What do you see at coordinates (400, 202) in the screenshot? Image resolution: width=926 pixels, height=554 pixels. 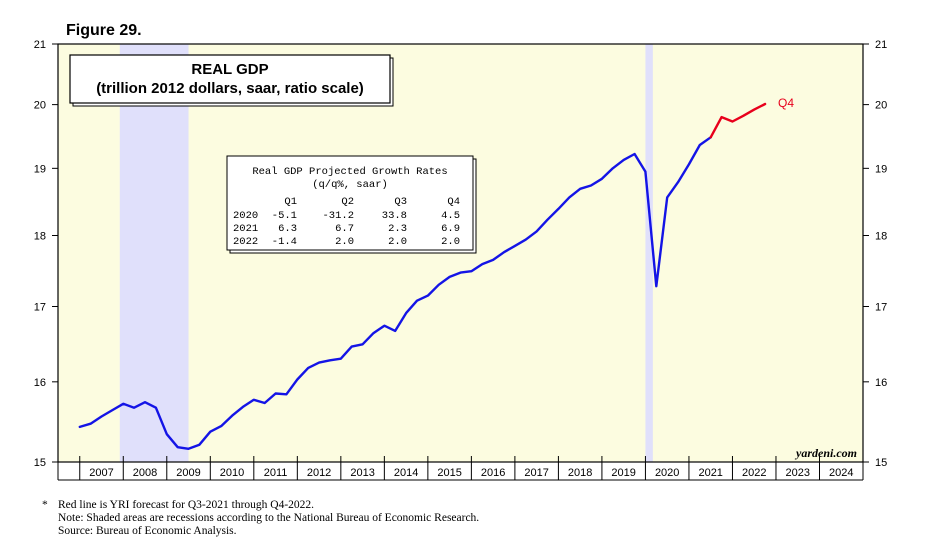 I see `growth-table-column-header: Q3` at bounding box center [400, 202].